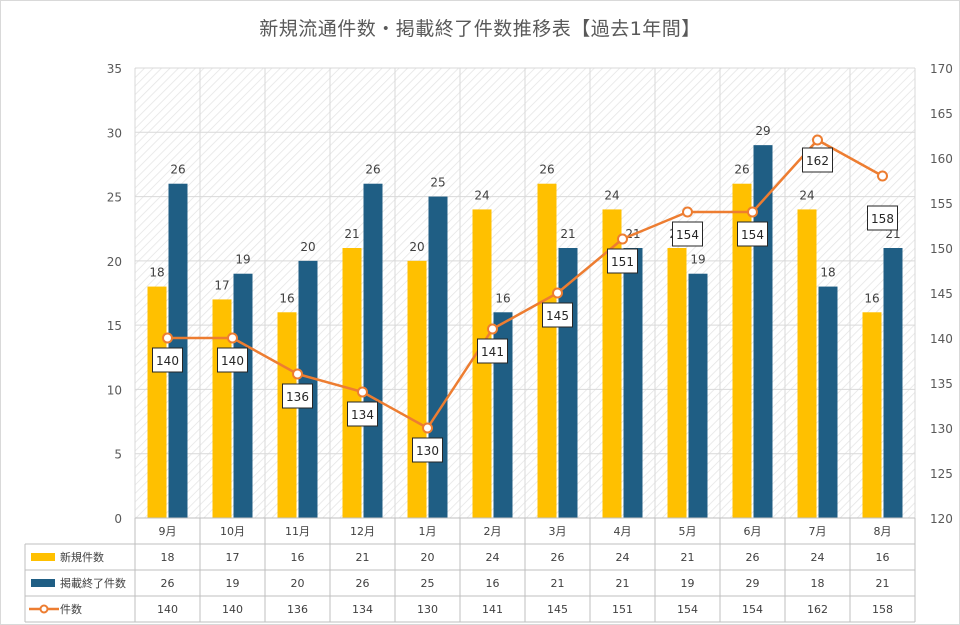  I want to click on bar-value-label: 29, so click(762, 131).